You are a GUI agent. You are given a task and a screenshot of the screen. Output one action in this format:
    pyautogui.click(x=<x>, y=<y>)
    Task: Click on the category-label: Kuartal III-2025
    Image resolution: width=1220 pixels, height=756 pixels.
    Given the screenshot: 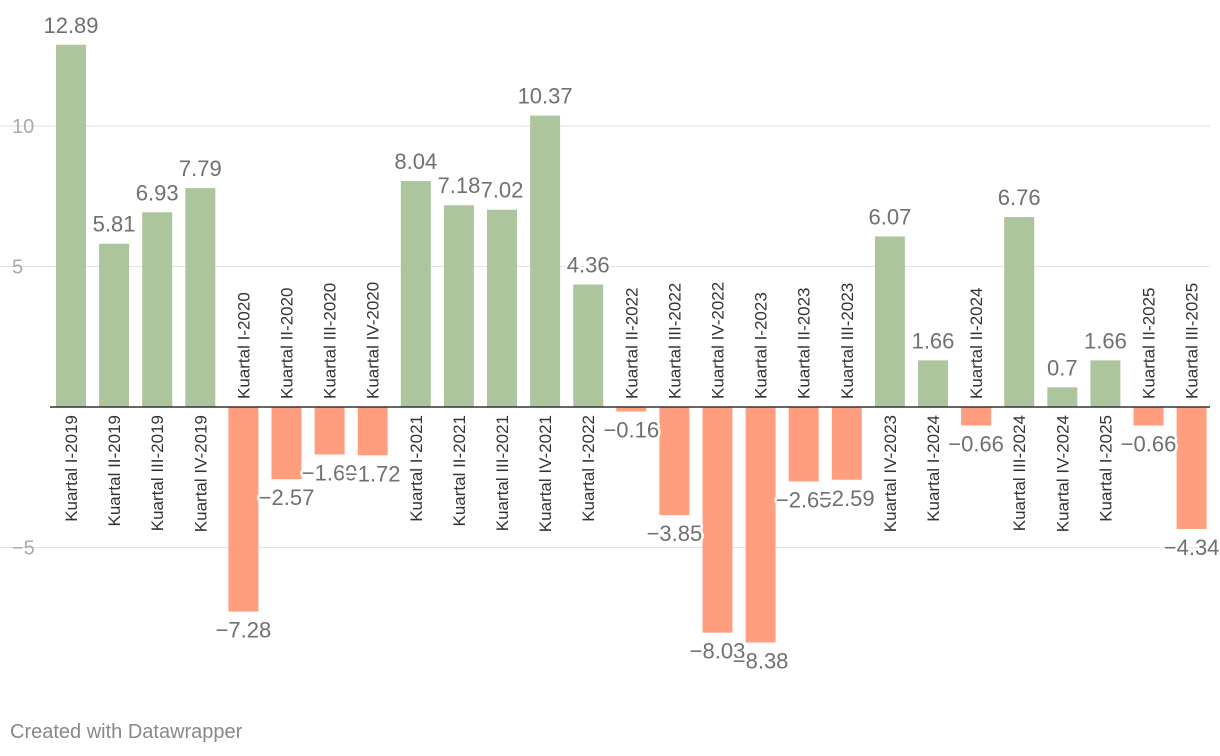 What is the action you would take?
    pyautogui.click(x=1192, y=341)
    